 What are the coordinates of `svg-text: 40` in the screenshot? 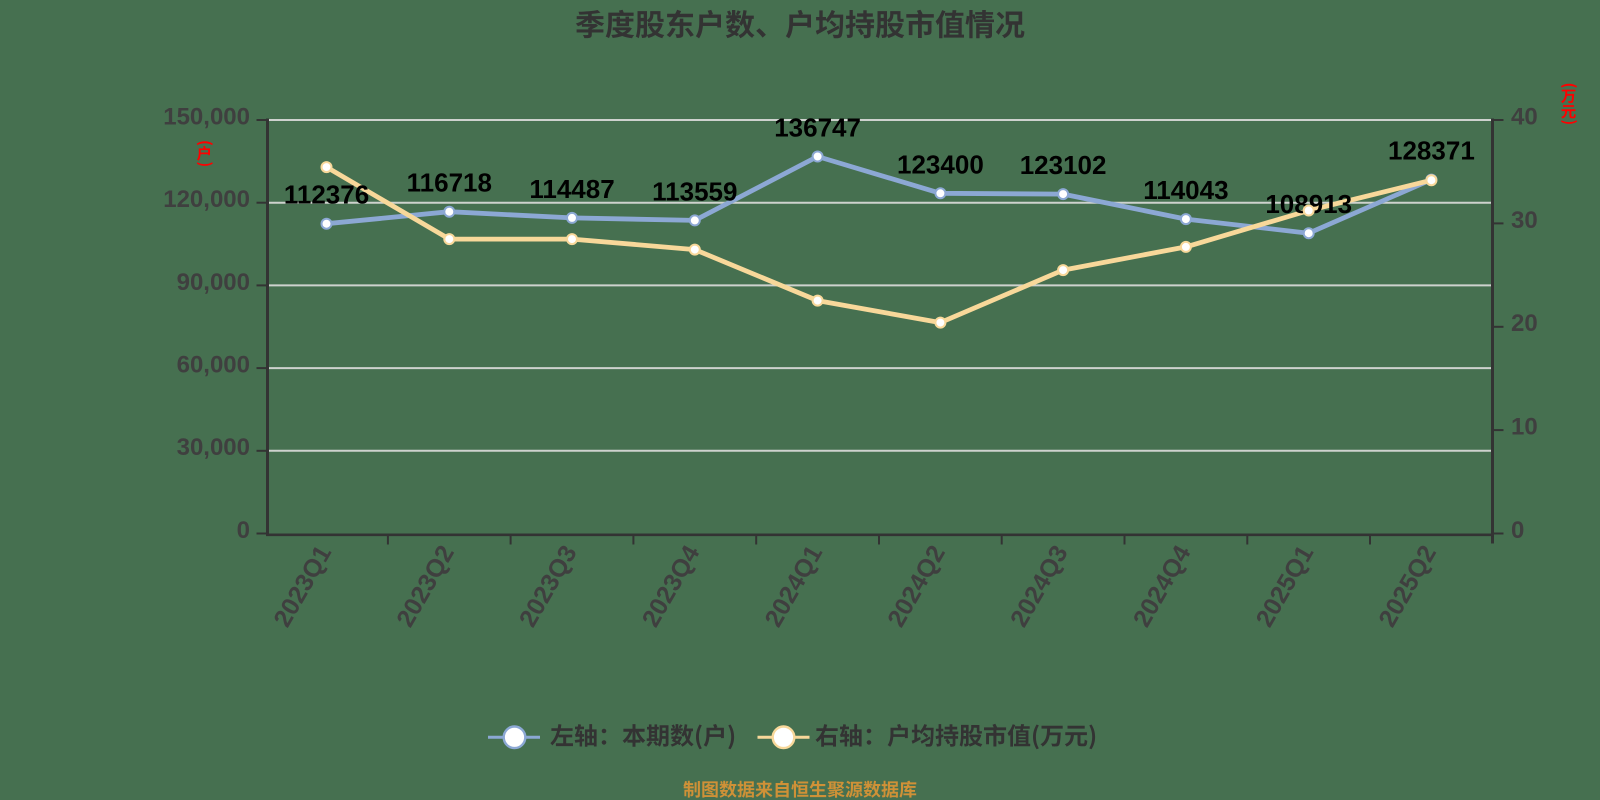 It's located at (1524, 116).